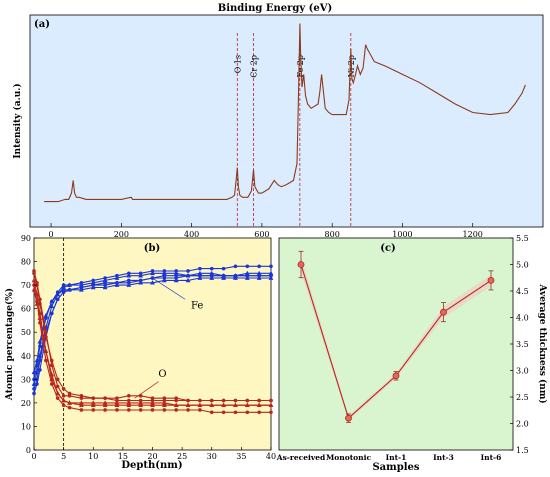 The height and width of the screenshot is (477, 550). What do you see at coordinates (522, 450) in the screenshot?
I see `y-tick-label: 1.5` at bounding box center [522, 450].